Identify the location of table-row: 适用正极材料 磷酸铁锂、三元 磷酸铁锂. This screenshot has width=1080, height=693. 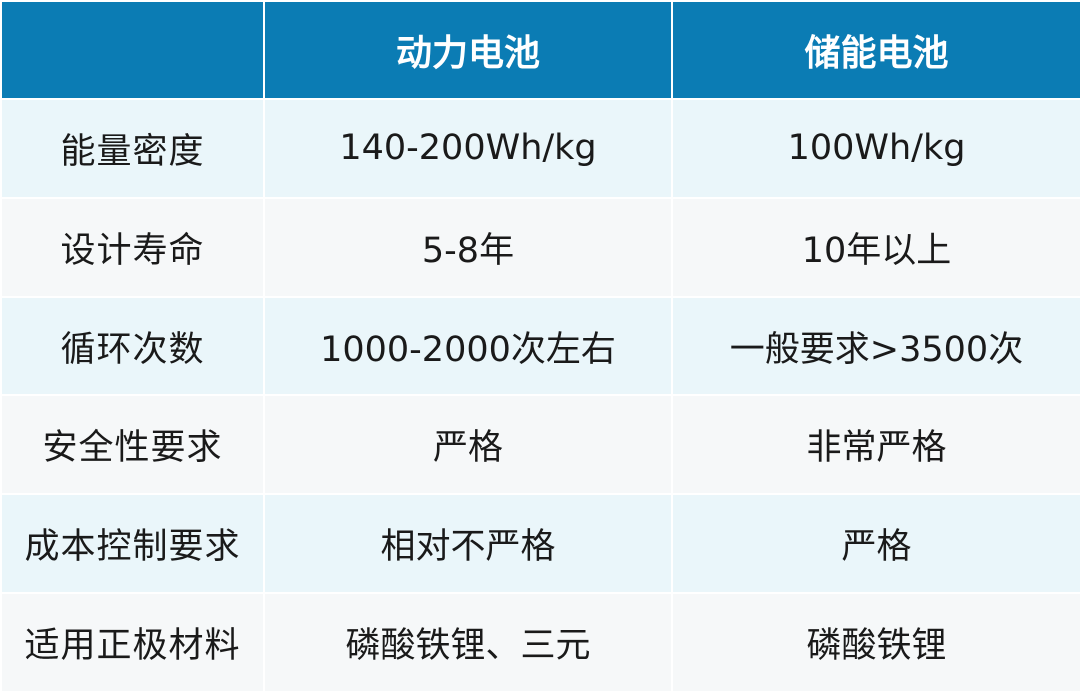
(540, 642).